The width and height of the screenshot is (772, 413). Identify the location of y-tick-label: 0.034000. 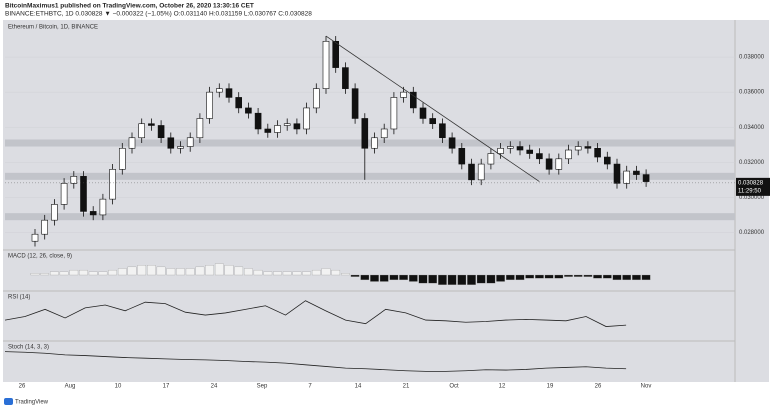
(752, 128).